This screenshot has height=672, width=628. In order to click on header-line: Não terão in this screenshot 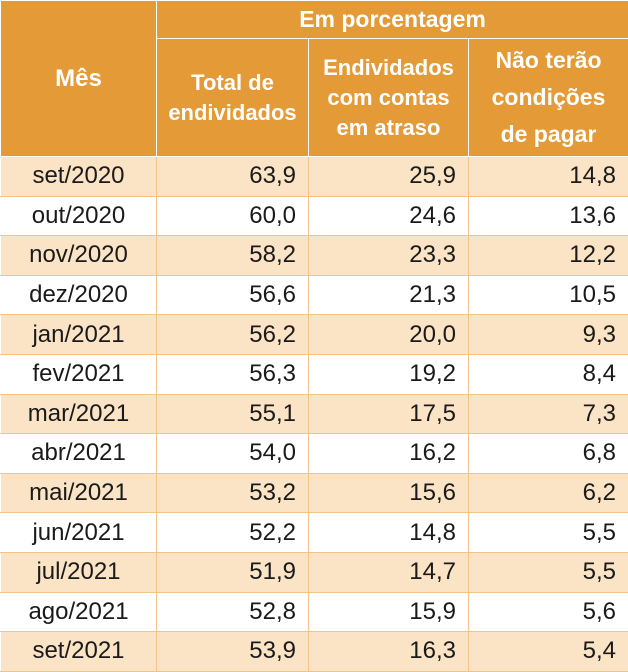, I will do `click(548, 60)`.